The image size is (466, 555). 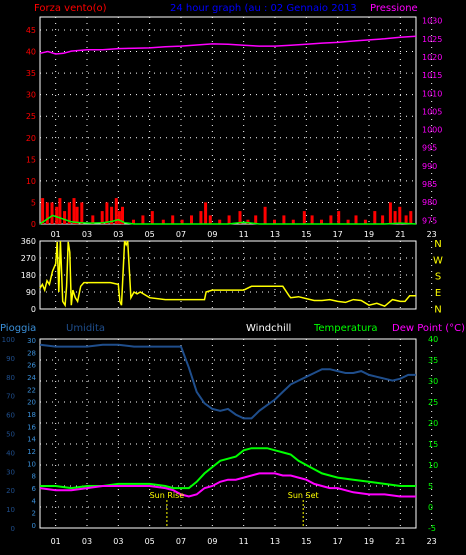 What do you see at coordinates (31, 390) in the screenshot?
I see `panel3-rain-tick-label: 22` at bounding box center [31, 390].